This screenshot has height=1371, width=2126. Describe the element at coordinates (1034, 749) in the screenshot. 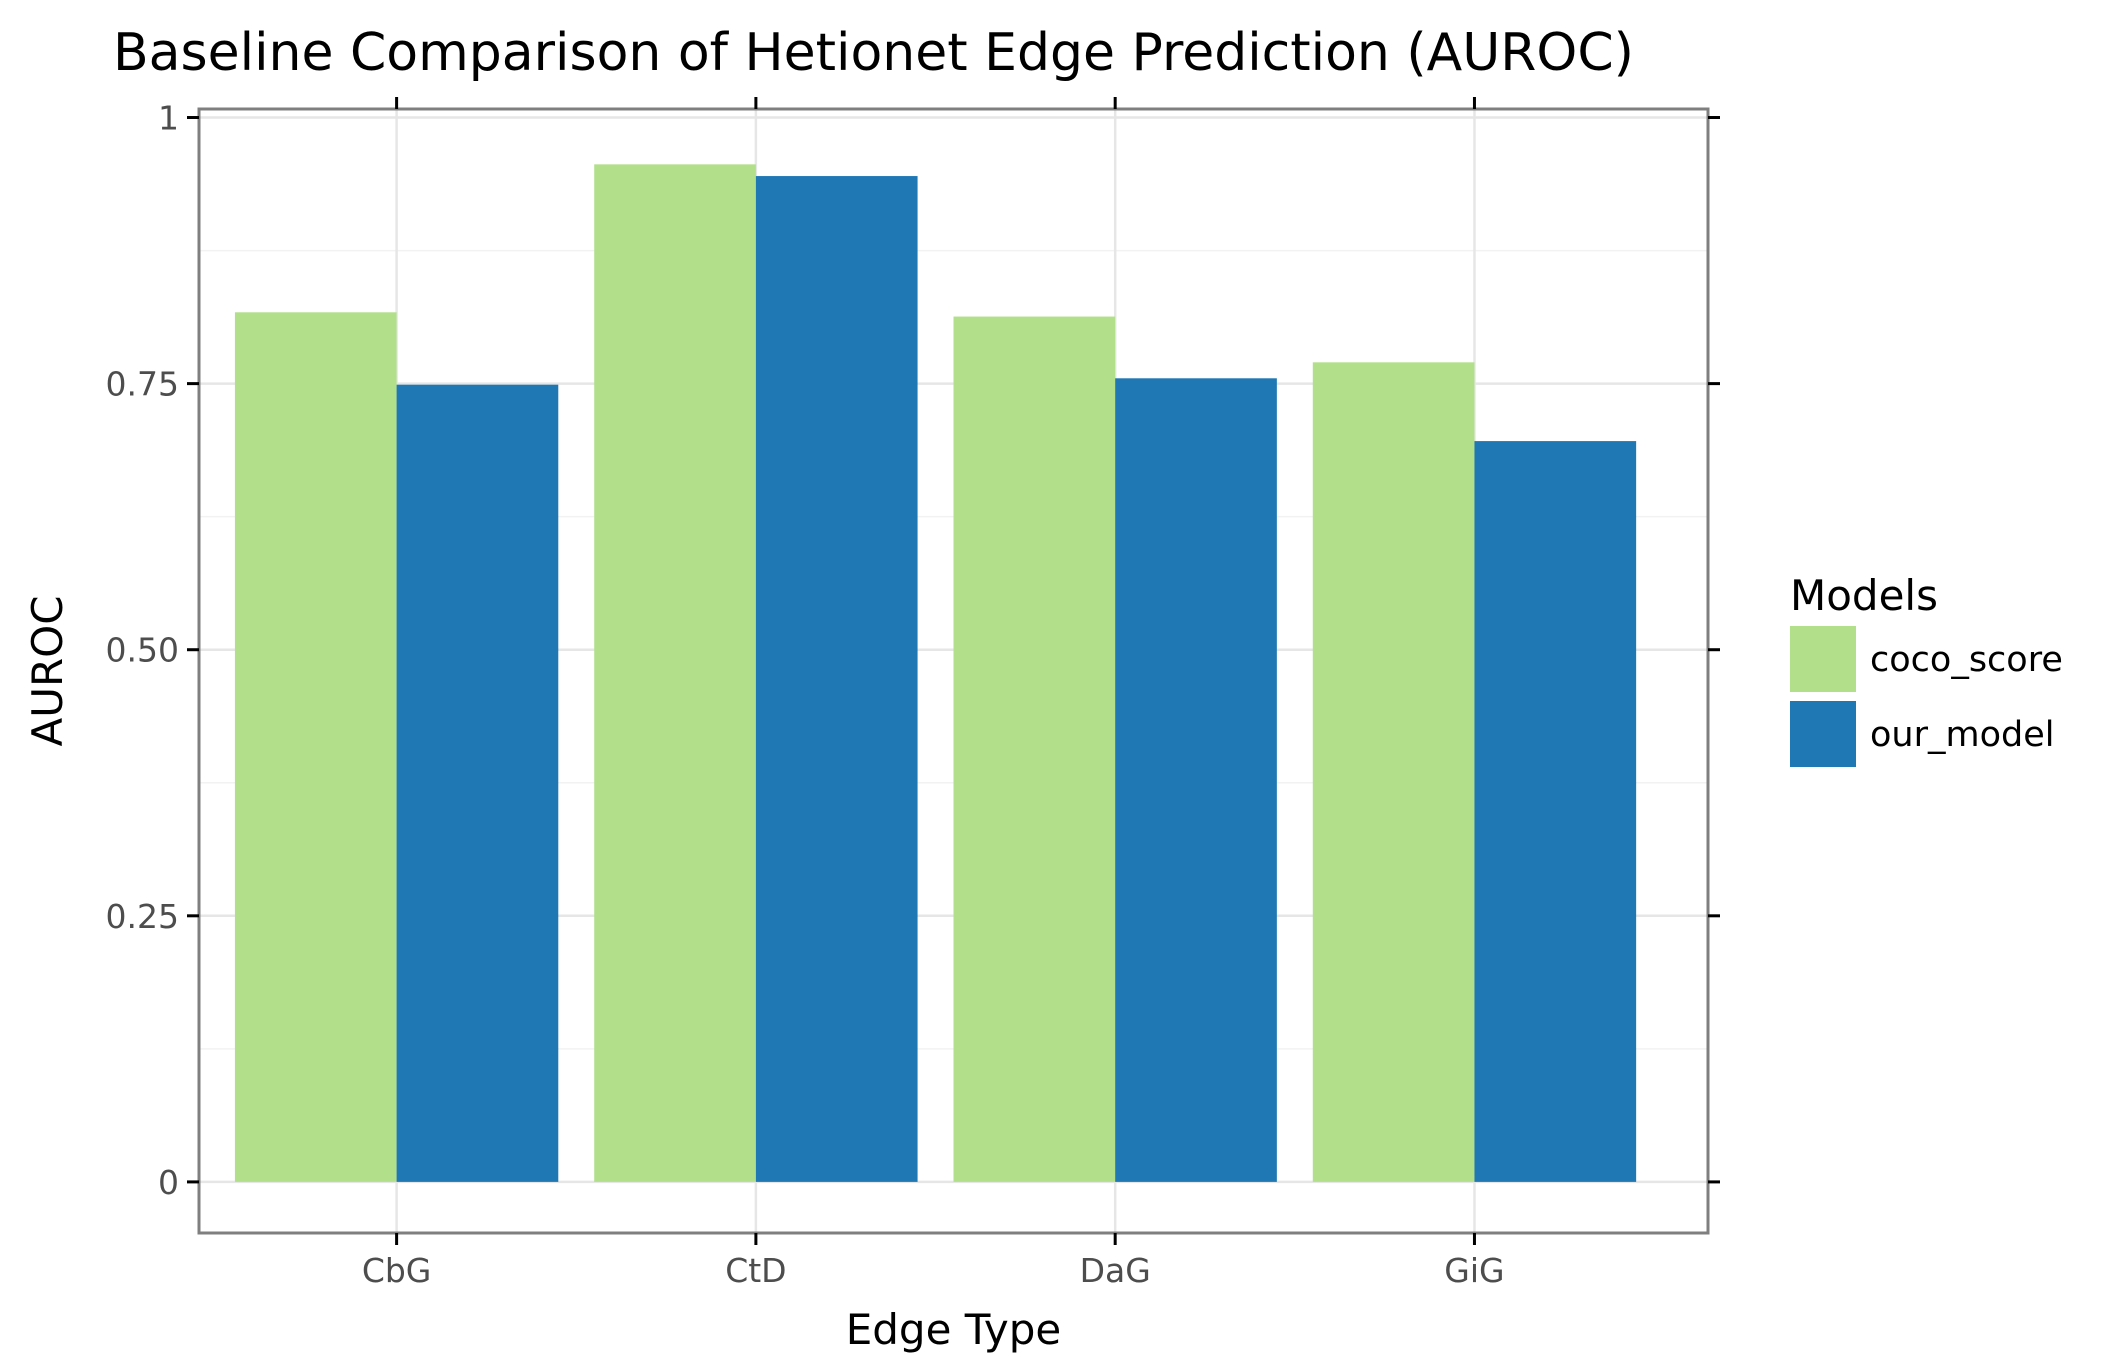

I see `bar-coco_score-DaG` at that location.